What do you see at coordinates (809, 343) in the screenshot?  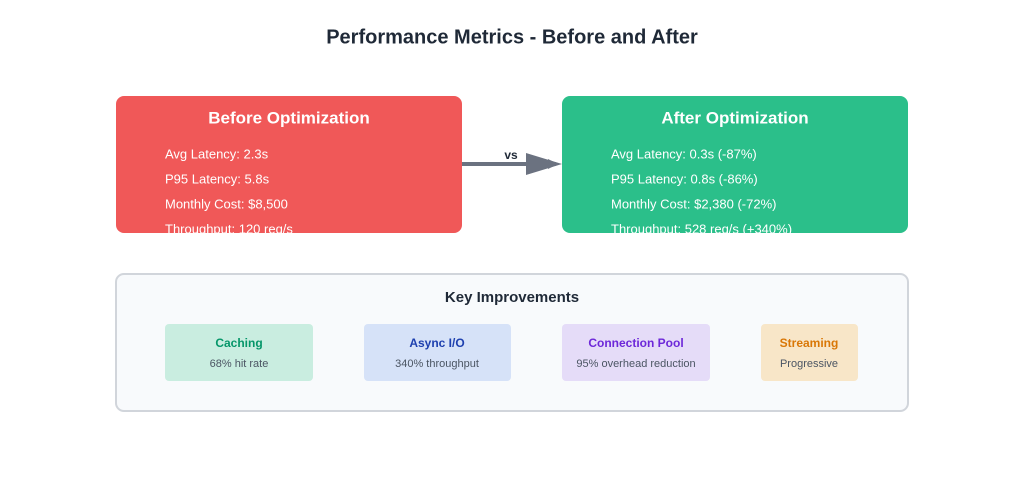 I see `card-title: Streaming` at bounding box center [809, 343].